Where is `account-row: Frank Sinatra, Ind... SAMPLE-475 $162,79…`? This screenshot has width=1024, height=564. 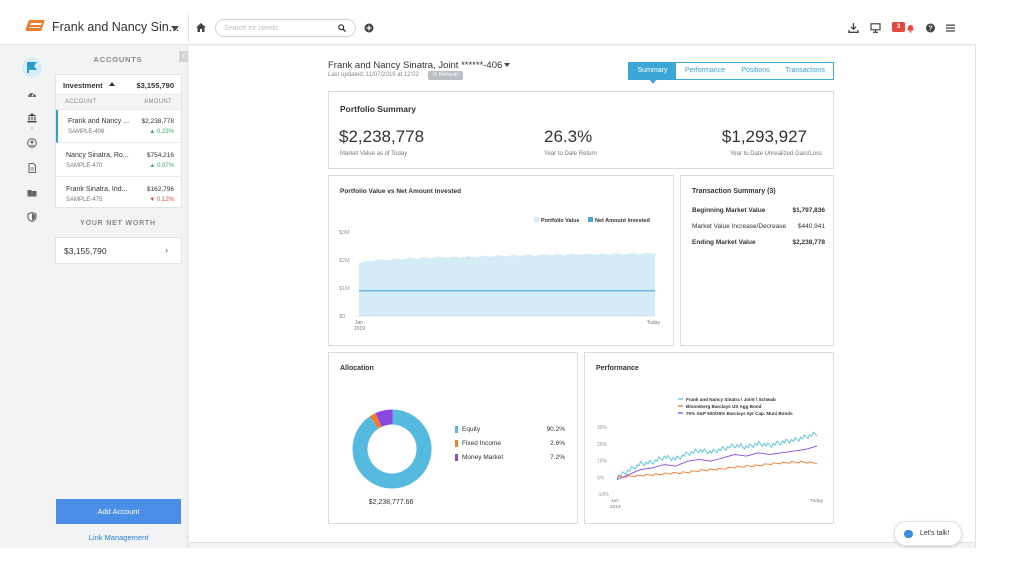 account-row: Frank Sinatra, Ind... SAMPLE-475 $162,79… is located at coordinates (118, 194).